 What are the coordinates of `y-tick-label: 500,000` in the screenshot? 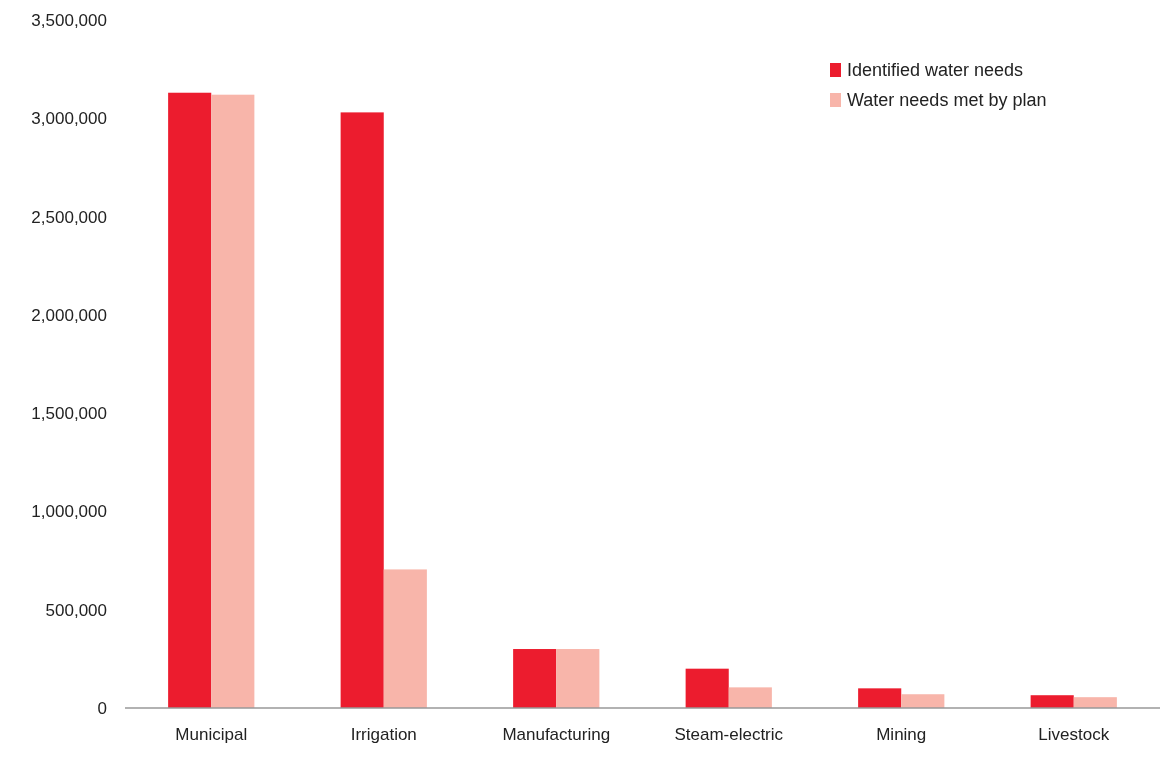 It's located at (76, 610).